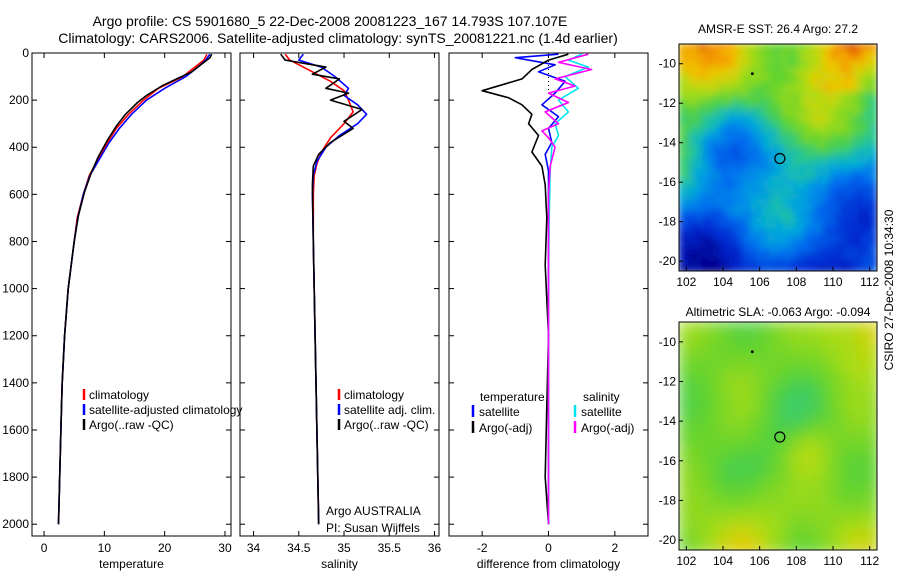 The height and width of the screenshot is (580, 900). I want to click on temperature-legend-label: satellite-adjusted climatology, so click(165, 410).